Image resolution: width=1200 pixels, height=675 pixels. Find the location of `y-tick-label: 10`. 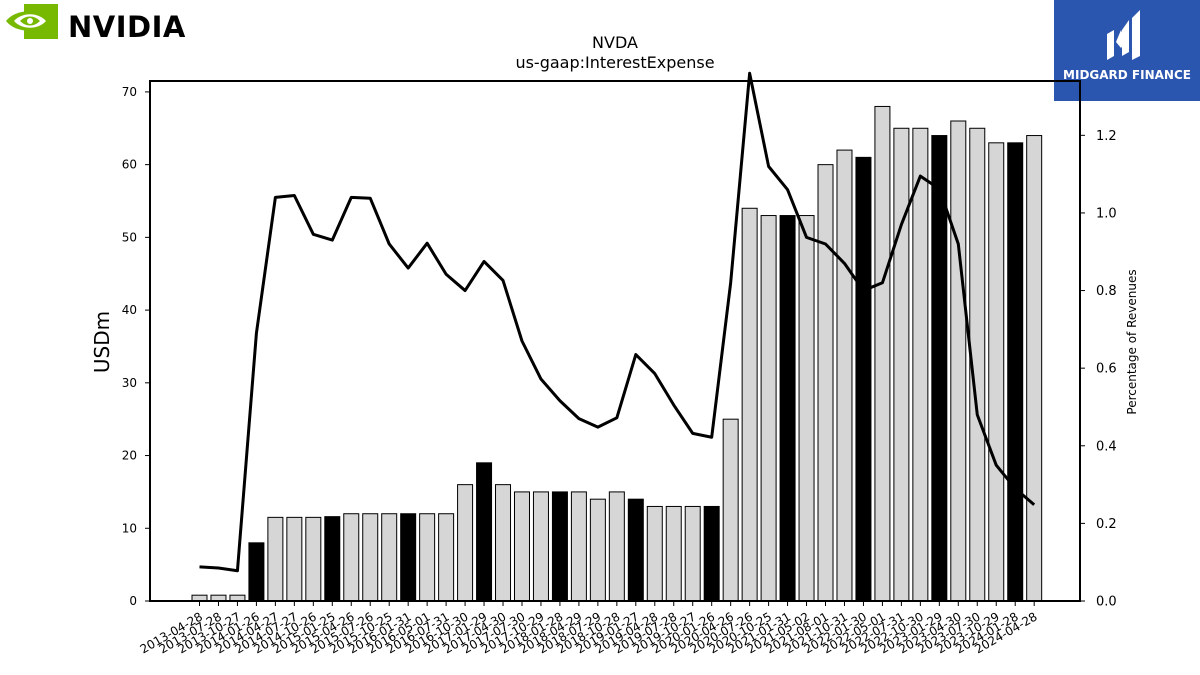

y-tick-label: 10 is located at coordinates (129, 528).